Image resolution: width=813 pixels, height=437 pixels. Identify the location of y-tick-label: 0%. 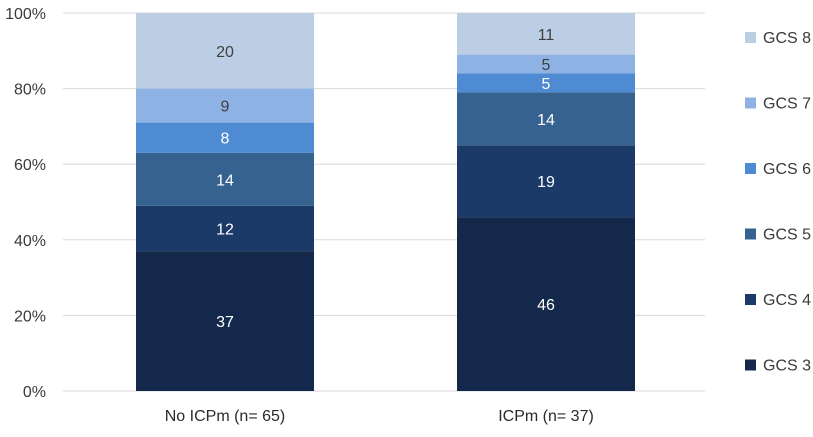
(34, 392).